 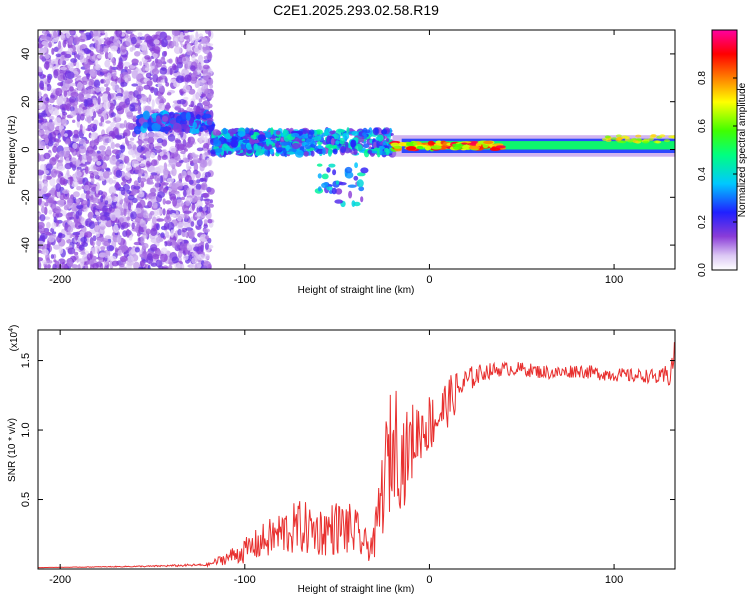 I want to click on snr-multiplier: (x104), so click(x=14, y=338).